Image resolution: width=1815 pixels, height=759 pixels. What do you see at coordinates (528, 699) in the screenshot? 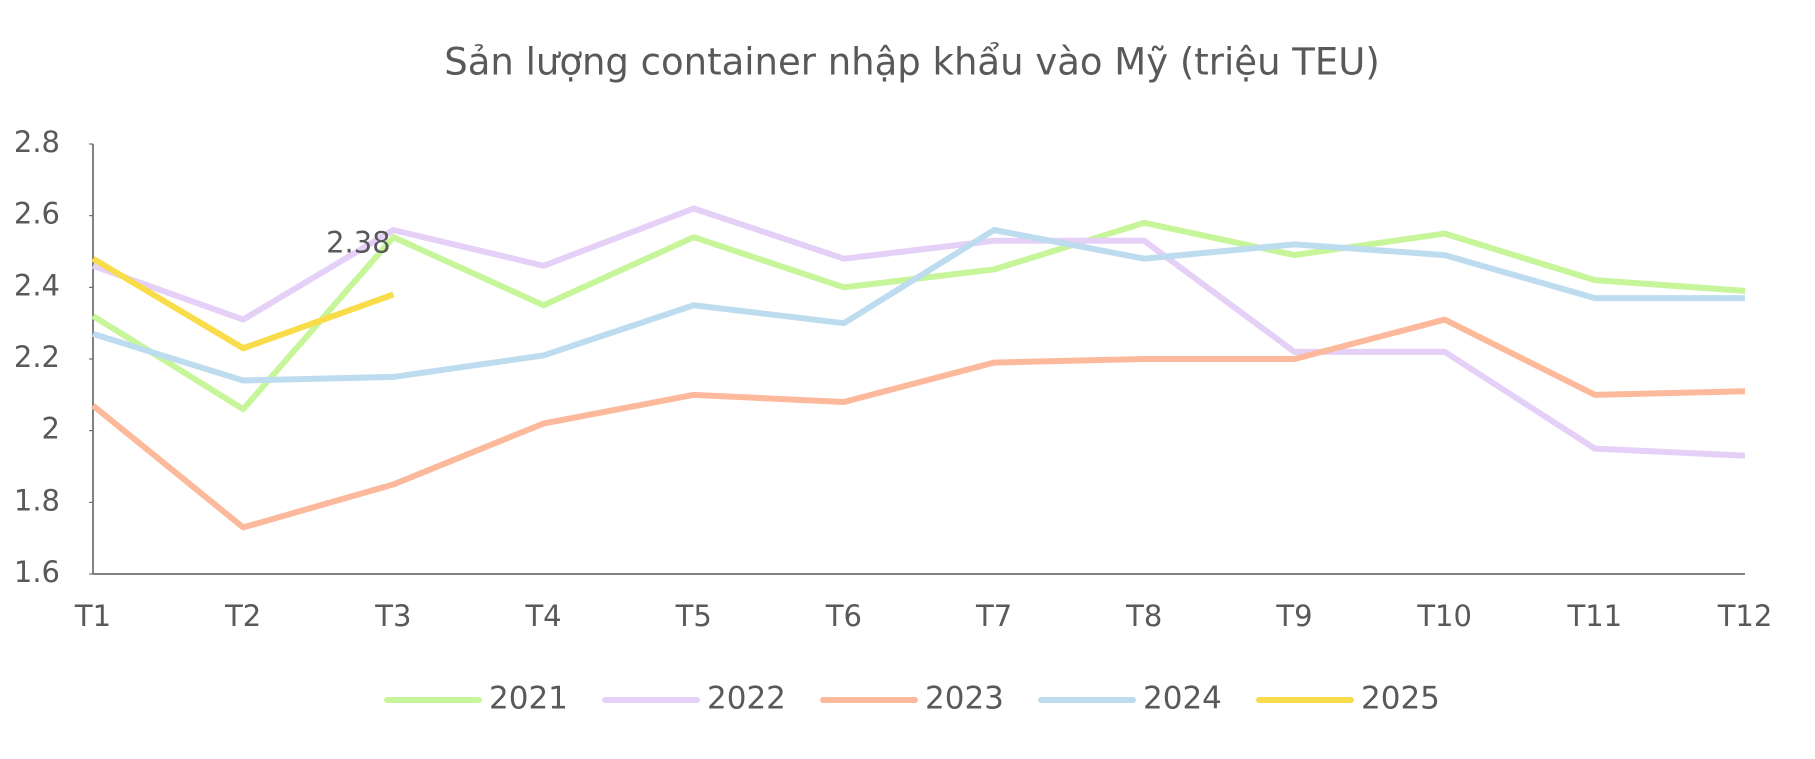
I see `legend-label: 2021` at bounding box center [528, 699].